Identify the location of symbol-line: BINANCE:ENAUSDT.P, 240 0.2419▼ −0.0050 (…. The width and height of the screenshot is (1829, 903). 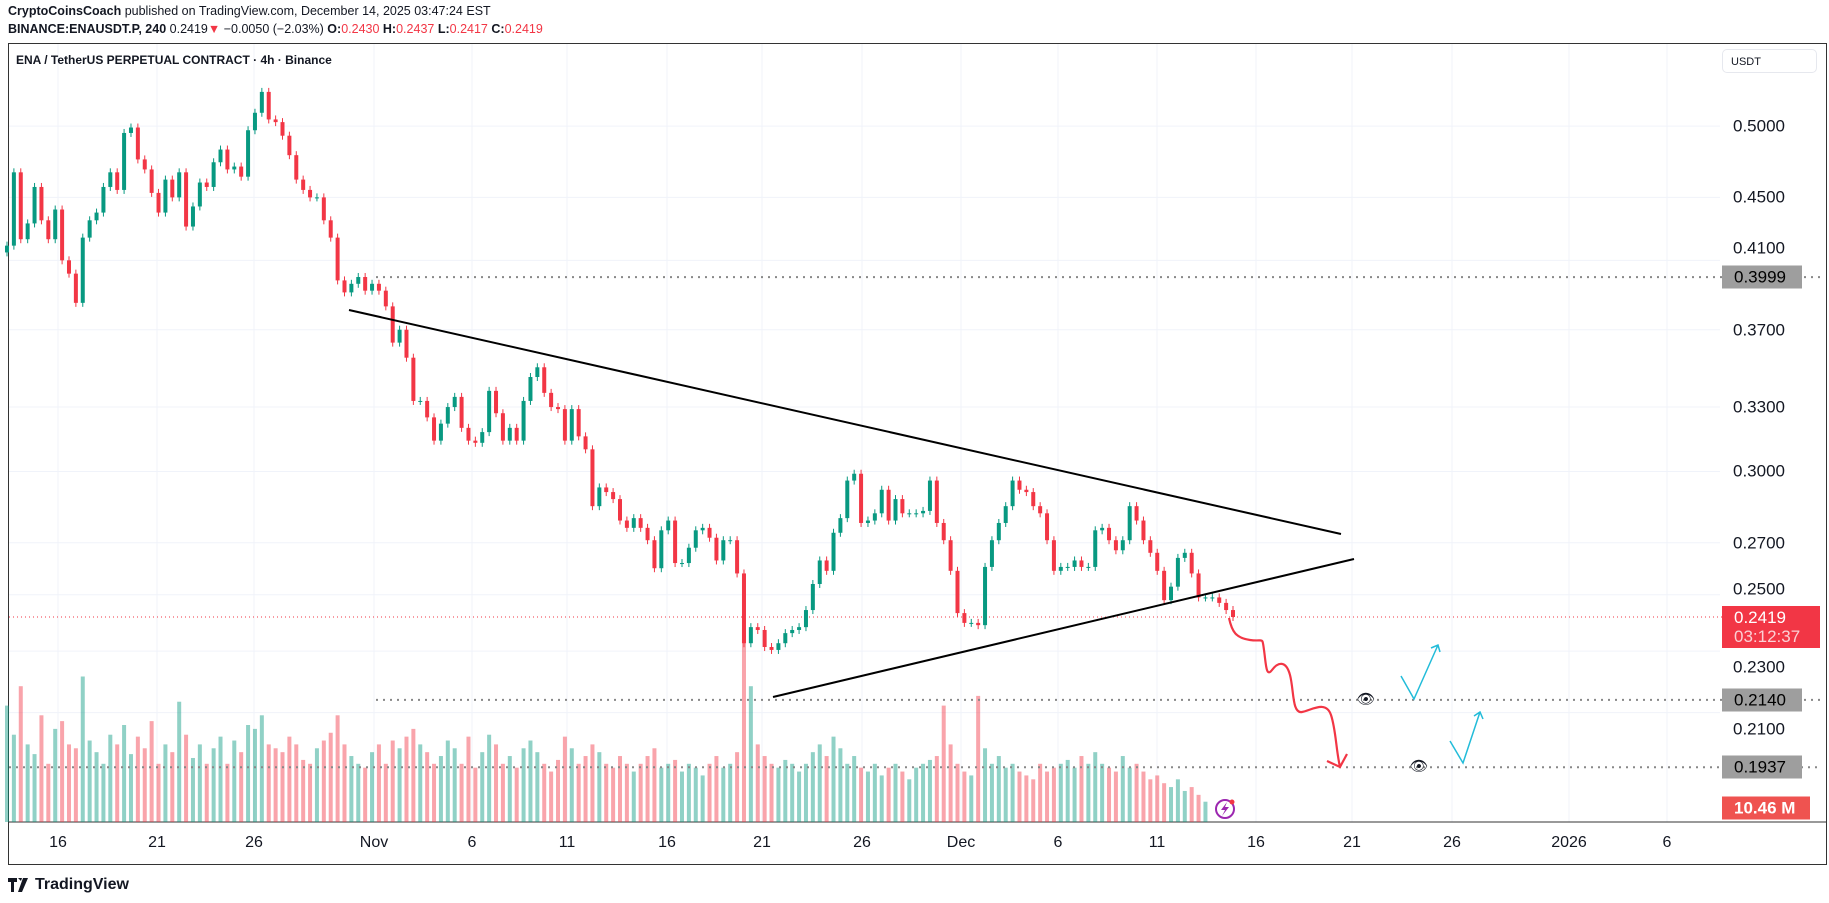
(275, 29).